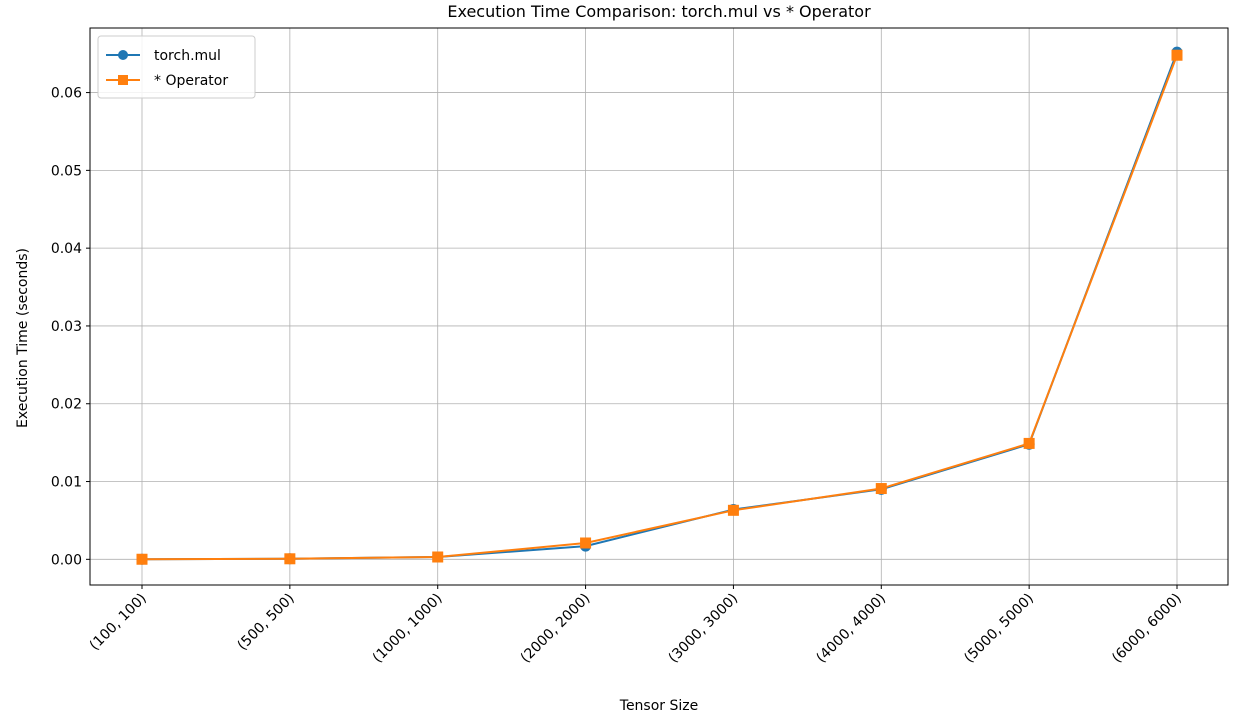 The height and width of the screenshot is (714, 1257). Describe the element at coordinates (23, 338) in the screenshot. I see `y-axis-label: Execution Time (seconds)` at that location.